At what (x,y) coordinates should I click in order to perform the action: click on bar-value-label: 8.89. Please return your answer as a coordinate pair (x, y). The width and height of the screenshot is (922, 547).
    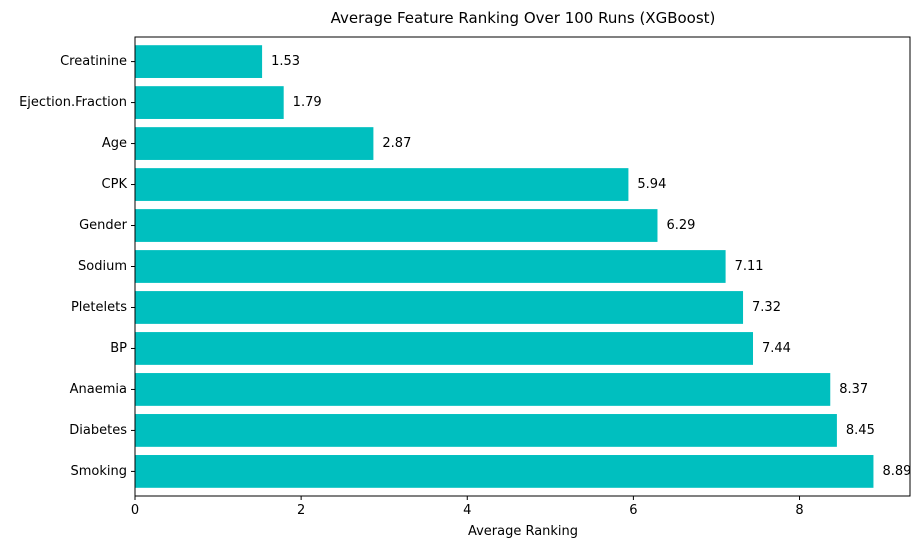
    Looking at the image, I should click on (896, 471).